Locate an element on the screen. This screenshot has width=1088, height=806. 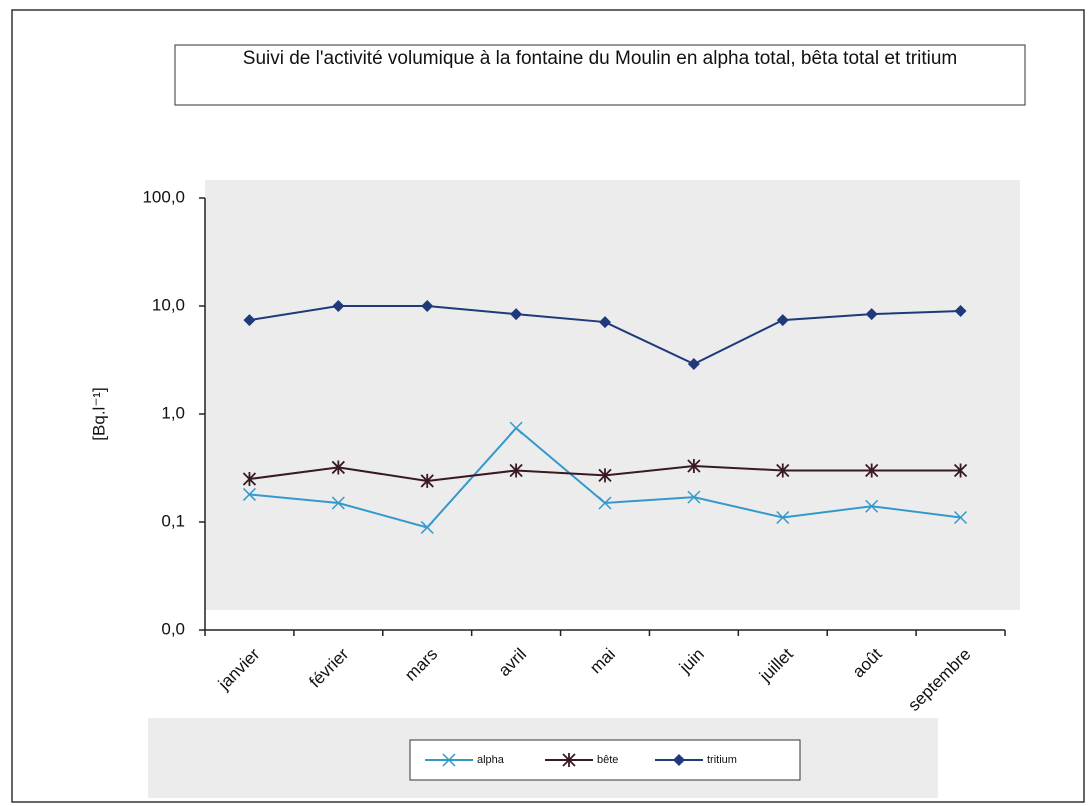
x-tick-label: janvier is located at coordinates (239, 669).